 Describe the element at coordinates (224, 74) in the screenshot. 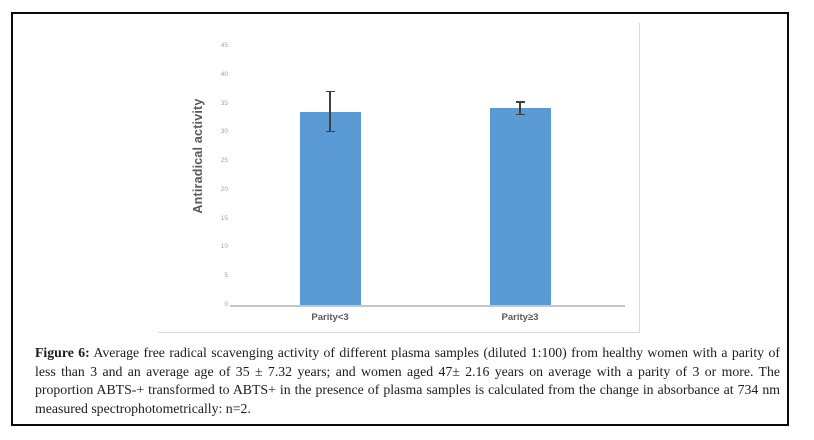

I see `y-tick-label: 40` at that location.